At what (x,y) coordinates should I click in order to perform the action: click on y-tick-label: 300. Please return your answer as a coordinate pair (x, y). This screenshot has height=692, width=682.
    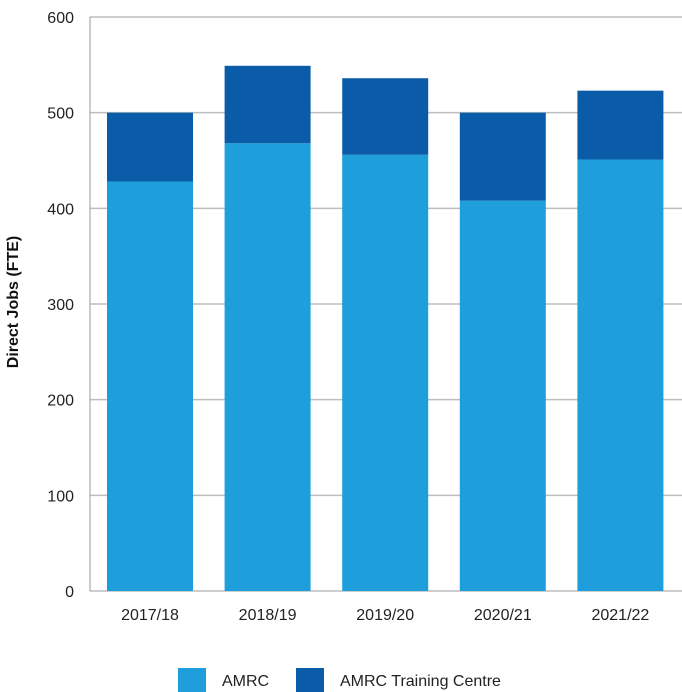
    Looking at the image, I should click on (60, 305).